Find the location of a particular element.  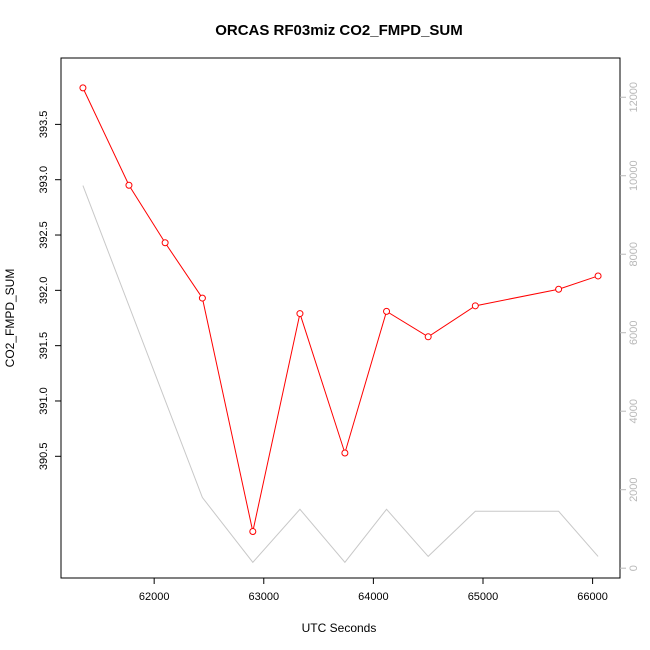

y-tick-label: 391.5 is located at coordinates (44, 346).